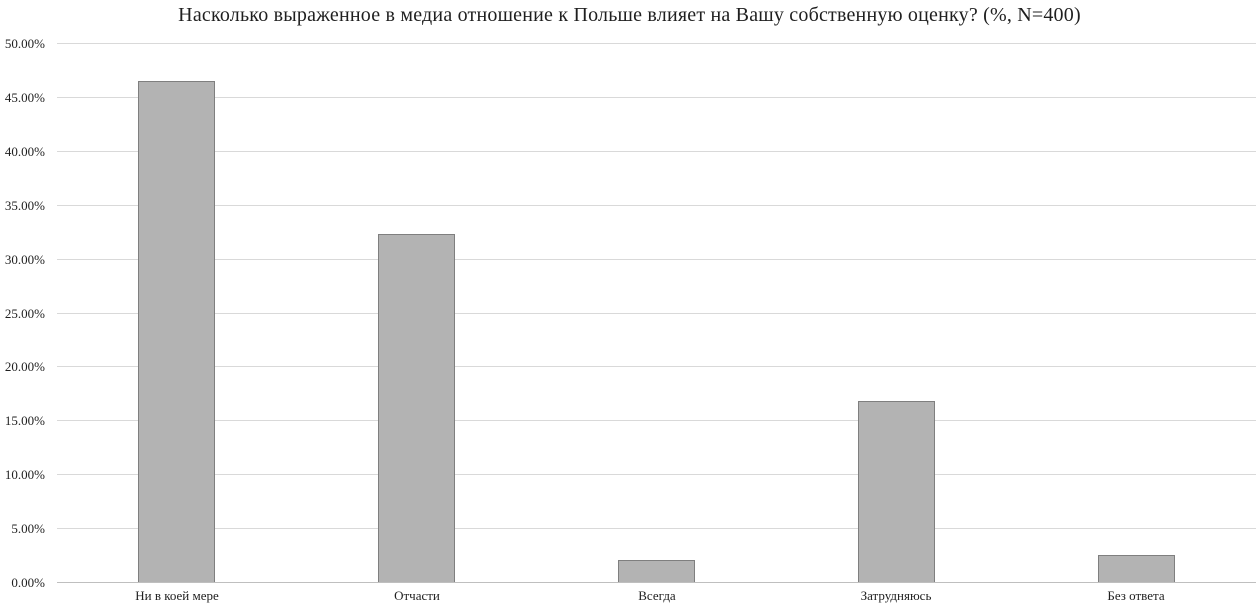 The image size is (1259, 609). Describe the element at coordinates (24, 259) in the screenshot. I see `y-axis-tick-label: 30.00%` at that location.